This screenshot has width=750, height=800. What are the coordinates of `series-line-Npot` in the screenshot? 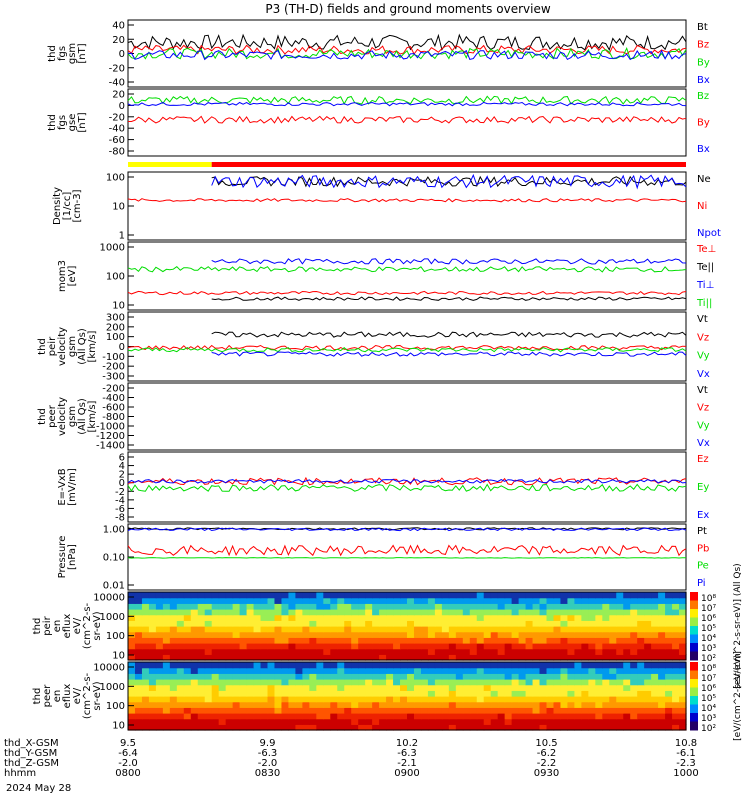 It's located at (449, 181).